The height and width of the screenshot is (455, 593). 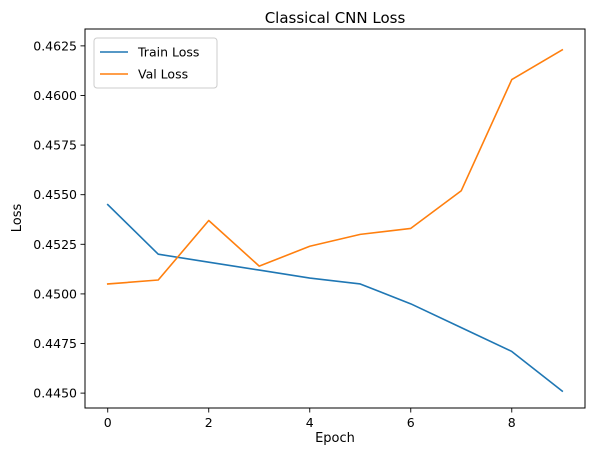 I want to click on y-tick-label: 0.4600, so click(x=55, y=95).